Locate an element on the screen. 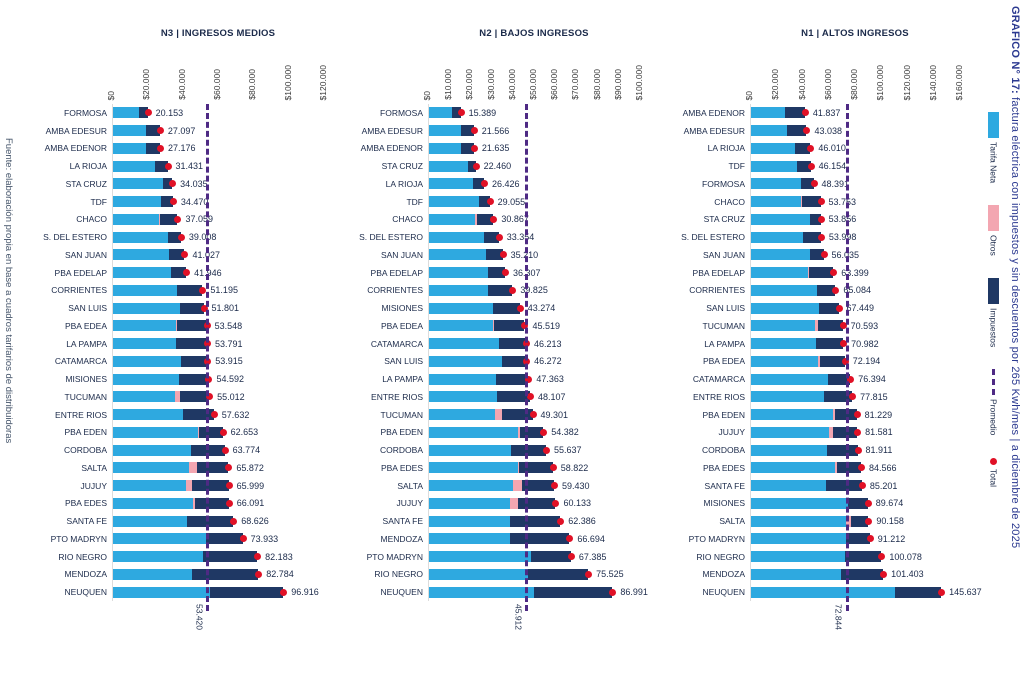 The height and width of the screenshot is (683, 1024). total-value-label: 67.449 is located at coordinates (860, 308).